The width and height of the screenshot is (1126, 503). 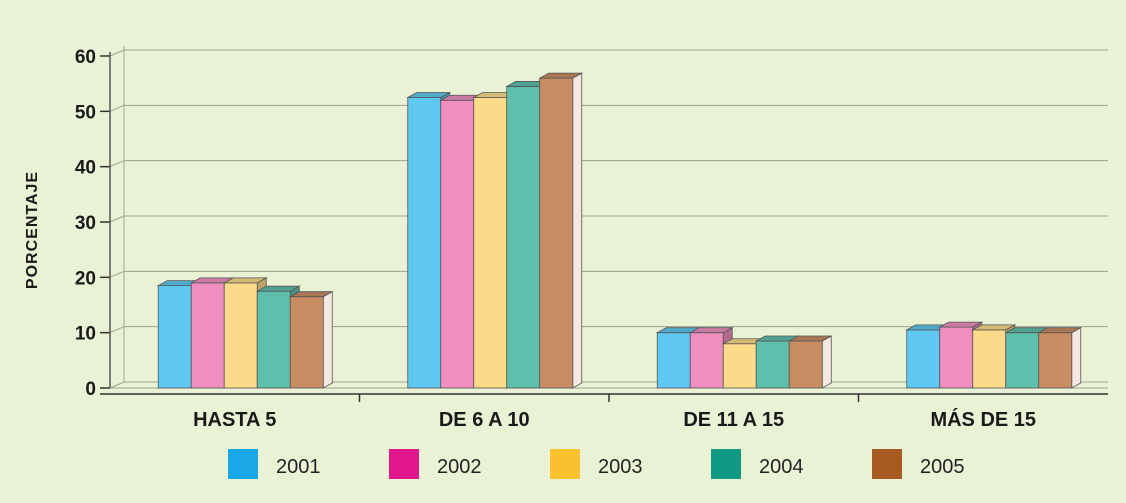 I want to click on y-tick-label: 10, so click(x=85, y=334).